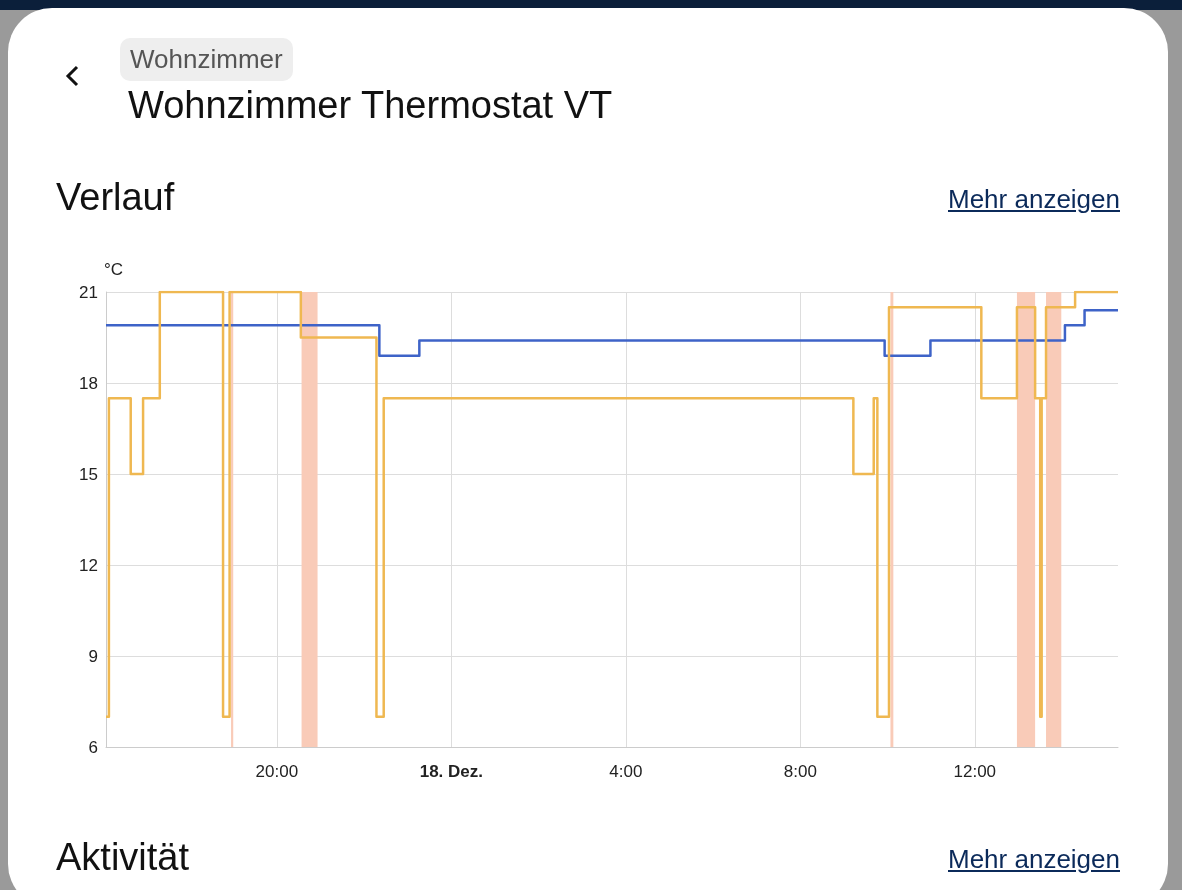 This screenshot has height=890, width=1182. I want to click on y-tick-label: 21, so click(88, 292).